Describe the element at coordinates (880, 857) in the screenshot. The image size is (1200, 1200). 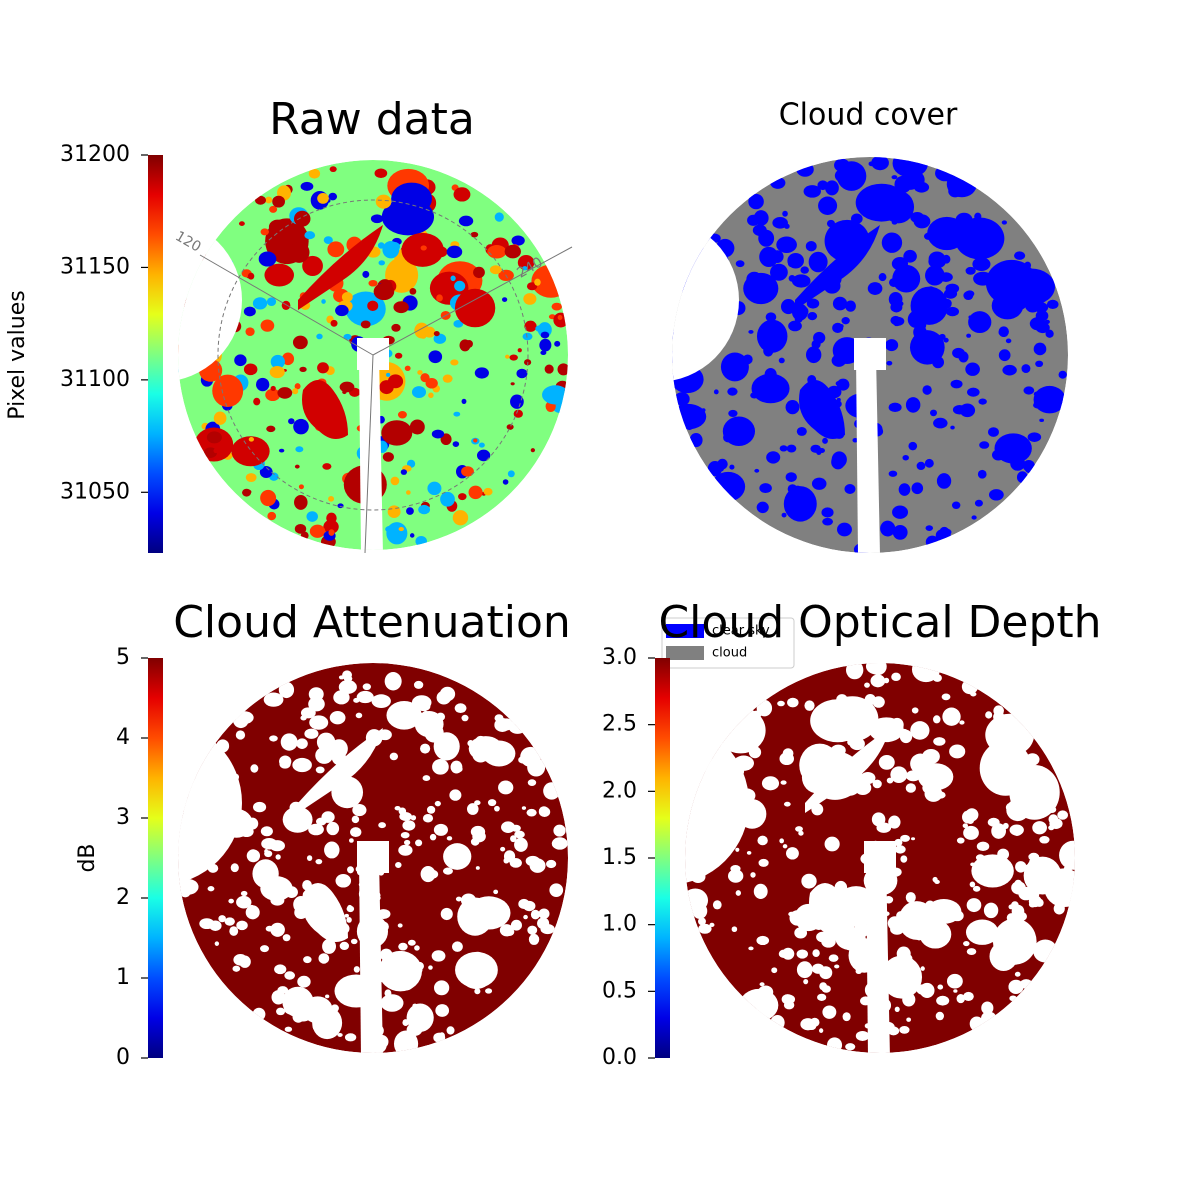
I see `mask-square` at that location.